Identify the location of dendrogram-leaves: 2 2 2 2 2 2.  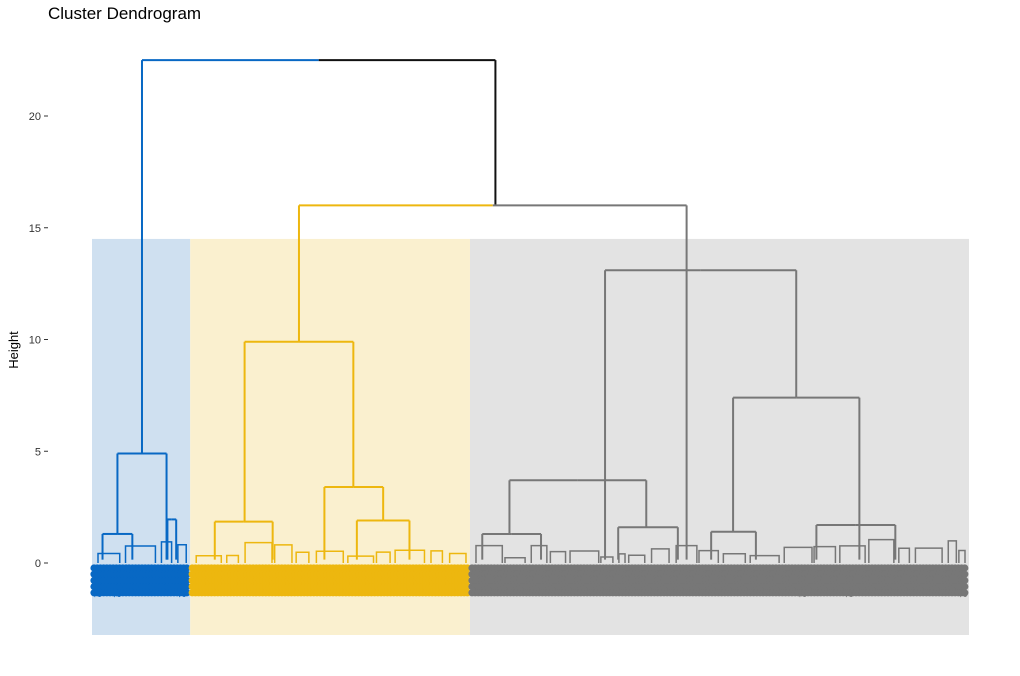
(529, 581).